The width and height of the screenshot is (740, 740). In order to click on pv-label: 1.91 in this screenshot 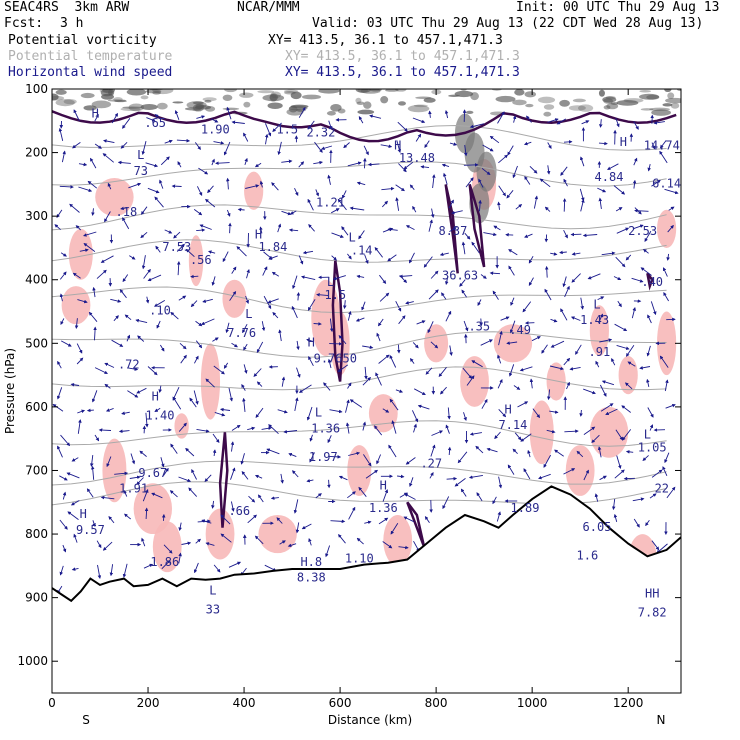, I will do `click(133, 489)`.